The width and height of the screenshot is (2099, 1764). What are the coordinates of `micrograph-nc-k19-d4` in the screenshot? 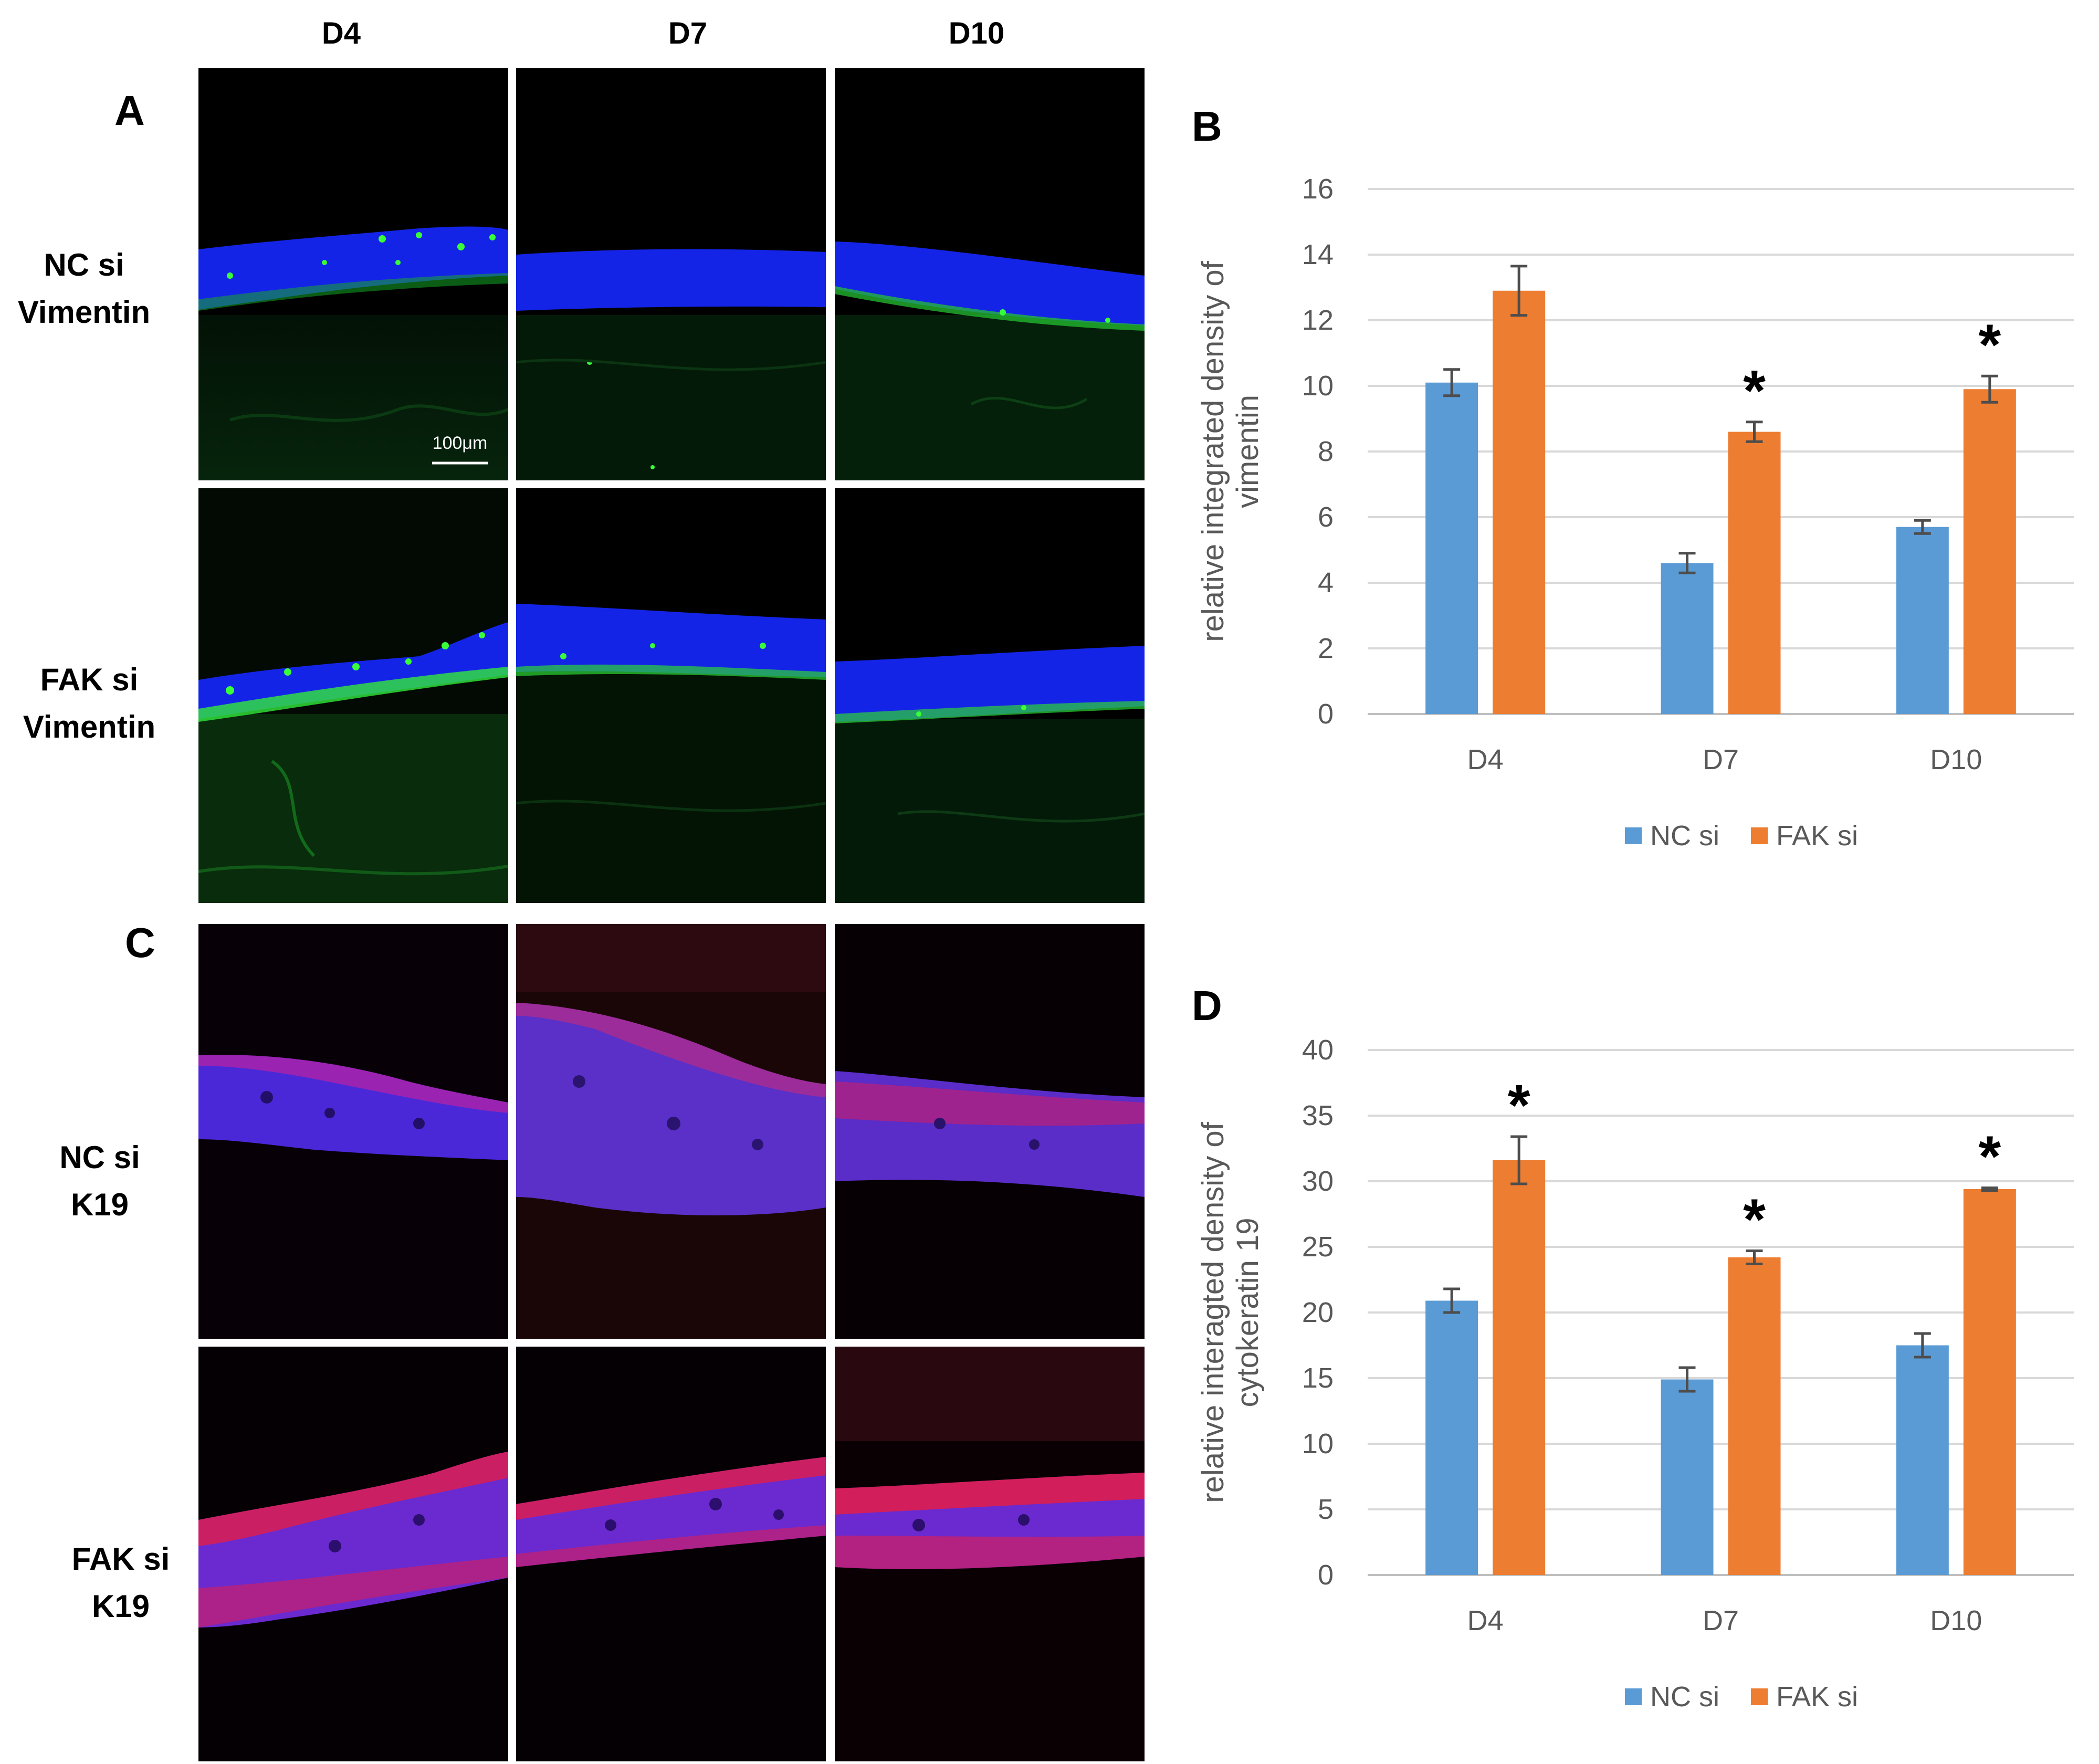 It's located at (353, 1131).